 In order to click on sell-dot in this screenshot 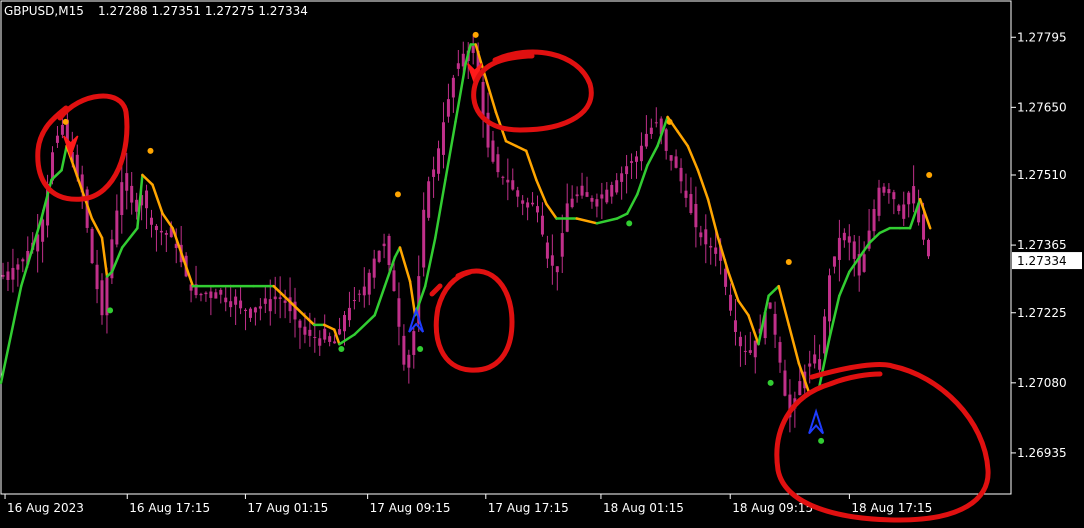, I will do `click(397, 194)`.